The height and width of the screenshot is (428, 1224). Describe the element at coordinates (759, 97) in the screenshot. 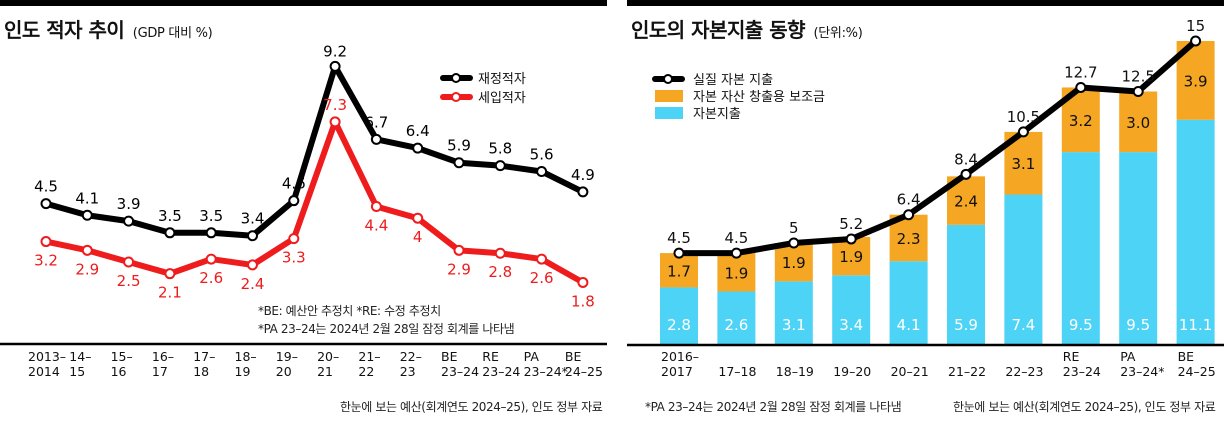

I see `legend-label: 자본 자산 창출용 보조금` at that location.